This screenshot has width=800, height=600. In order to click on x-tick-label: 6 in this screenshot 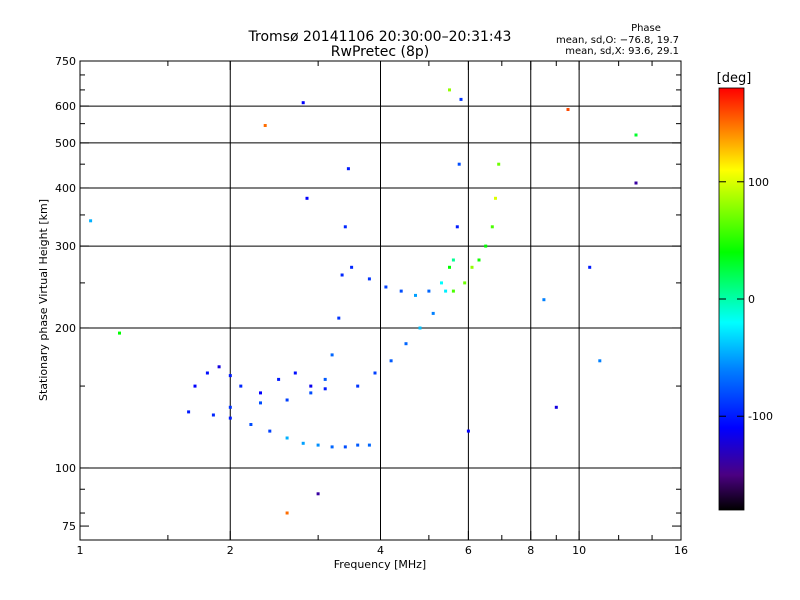, I will do `click(468, 550)`.